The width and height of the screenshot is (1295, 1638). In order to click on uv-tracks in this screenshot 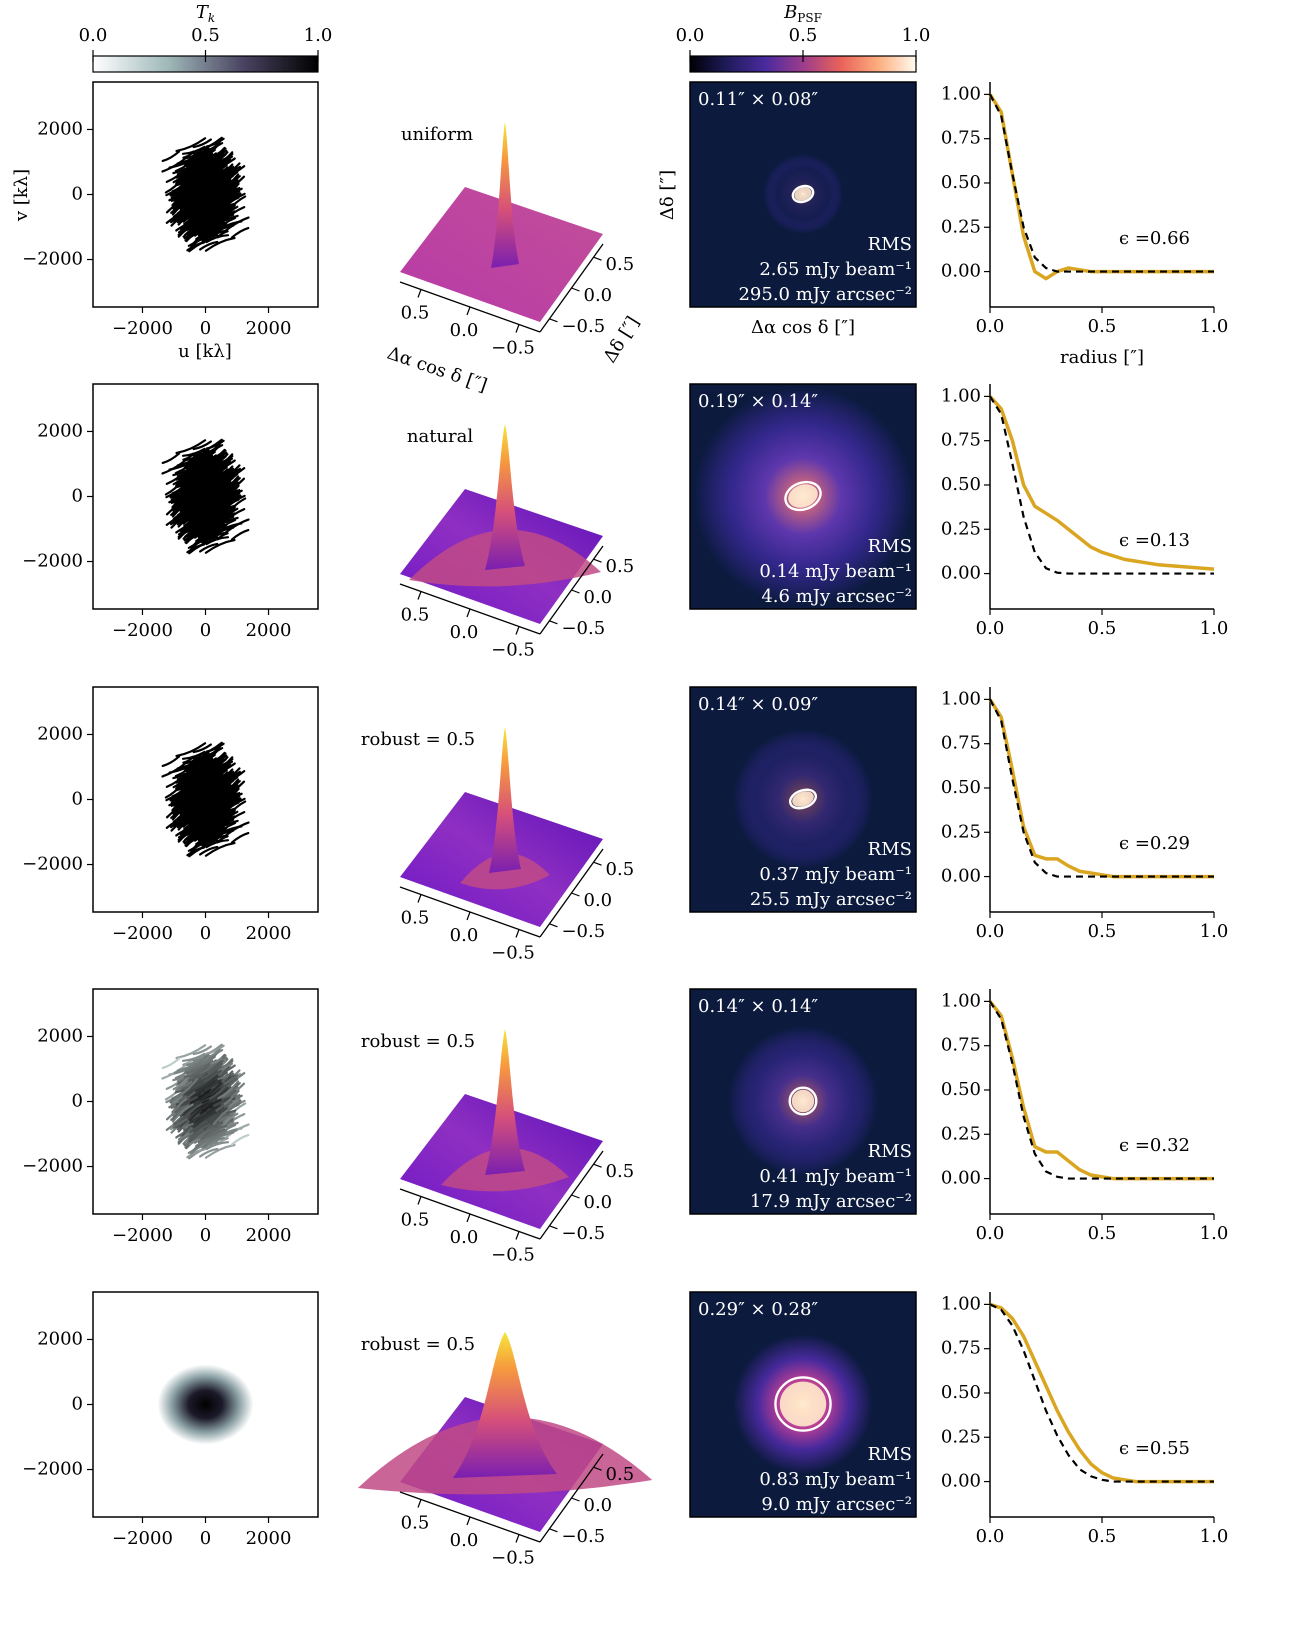, I will do `click(205, 799)`.